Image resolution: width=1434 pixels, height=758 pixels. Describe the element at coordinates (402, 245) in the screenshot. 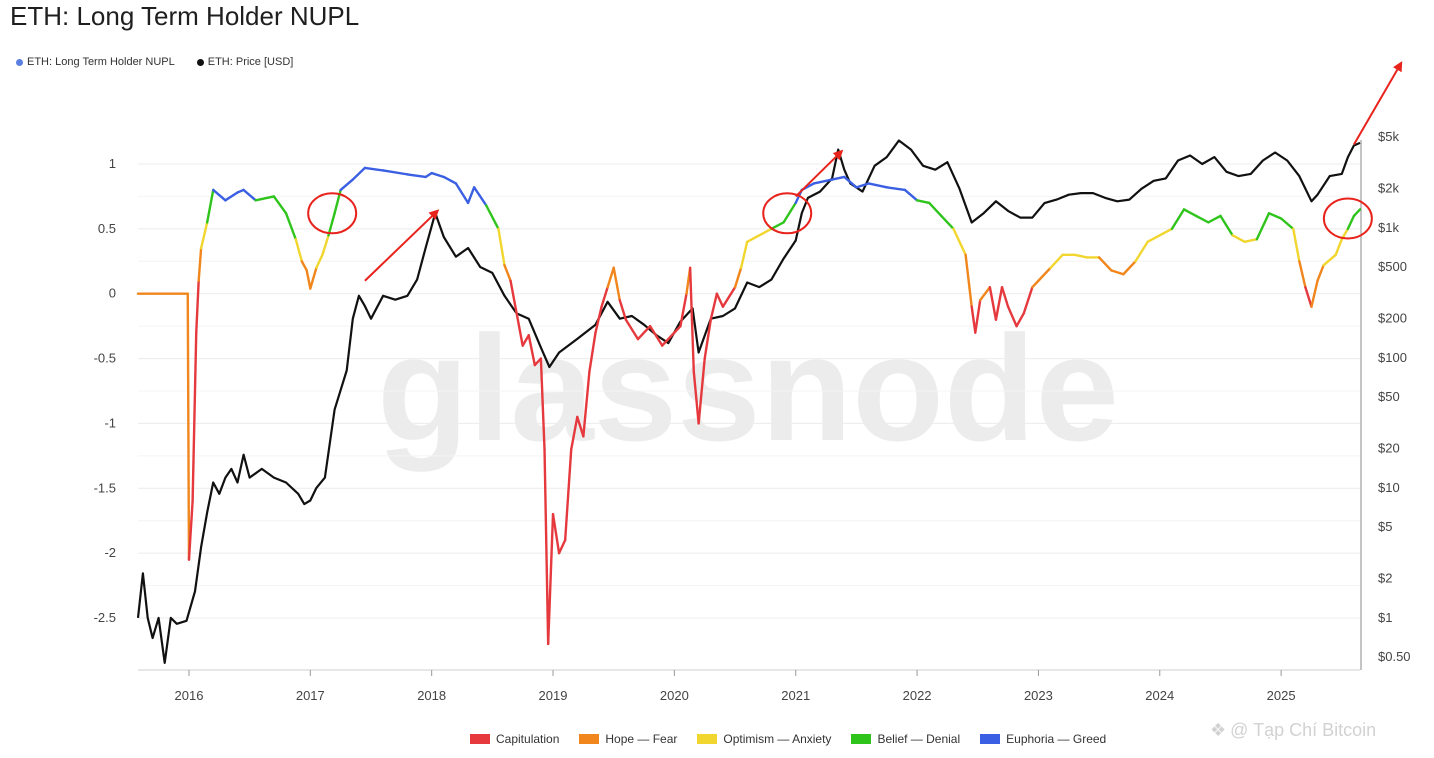

I see `annotation-arrow` at that location.